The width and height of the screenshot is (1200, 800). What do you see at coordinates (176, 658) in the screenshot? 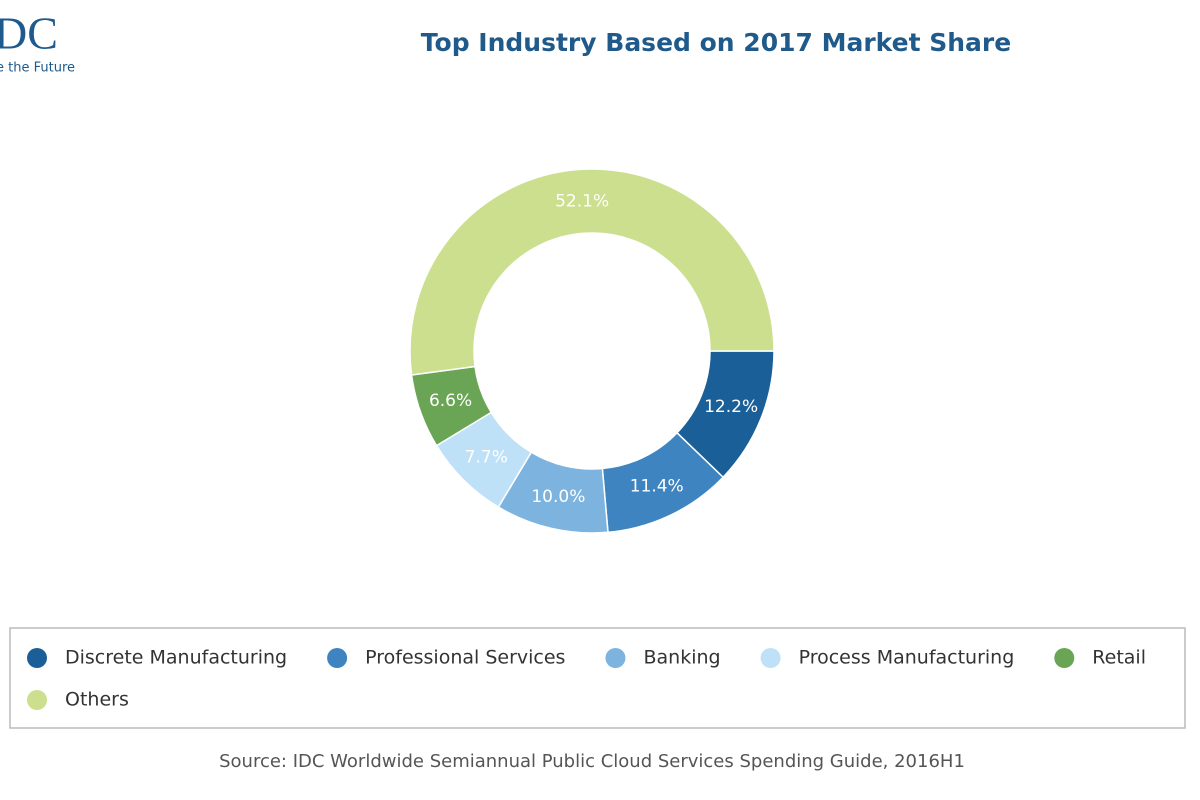
I see `legend-label: Discrete Manufacturing` at bounding box center [176, 658].